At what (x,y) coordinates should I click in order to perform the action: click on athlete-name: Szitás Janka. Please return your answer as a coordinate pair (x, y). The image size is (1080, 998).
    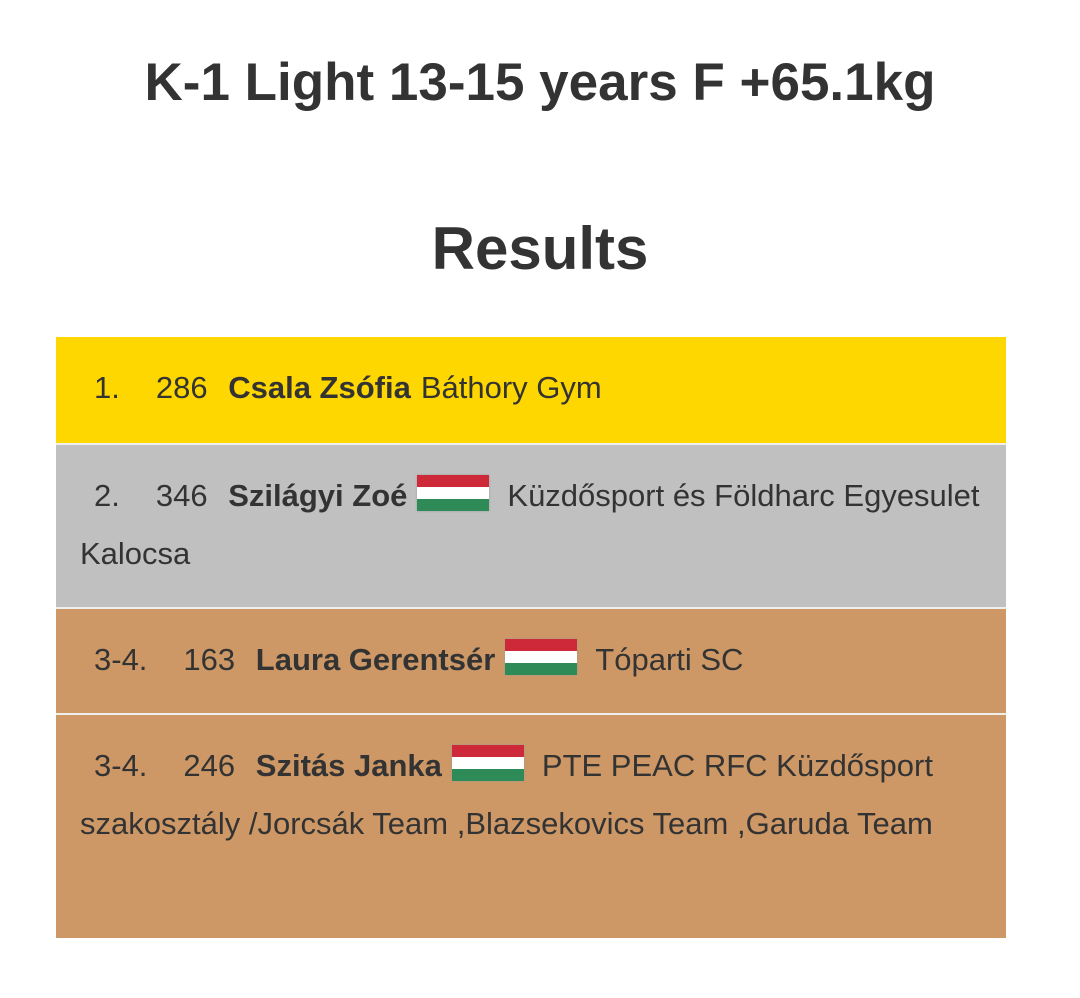
    Looking at the image, I should click on (348, 765).